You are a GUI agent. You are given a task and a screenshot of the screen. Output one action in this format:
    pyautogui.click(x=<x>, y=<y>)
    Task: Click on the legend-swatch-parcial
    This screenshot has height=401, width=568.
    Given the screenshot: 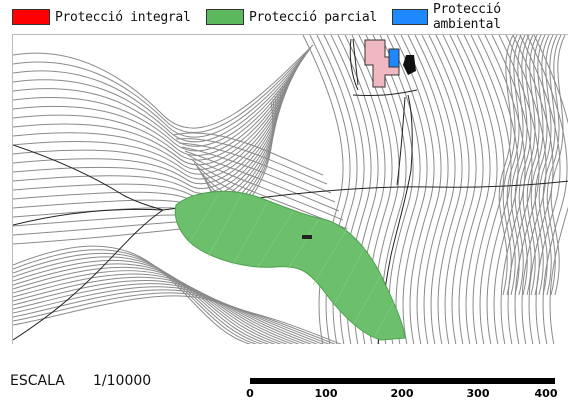 What is the action you would take?
    pyautogui.click(x=225, y=17)
    